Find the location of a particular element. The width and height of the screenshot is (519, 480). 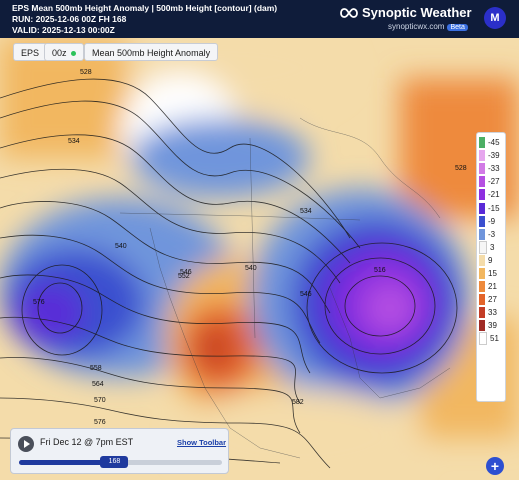

legend-label: 9 is located at coordinates (490, 260).